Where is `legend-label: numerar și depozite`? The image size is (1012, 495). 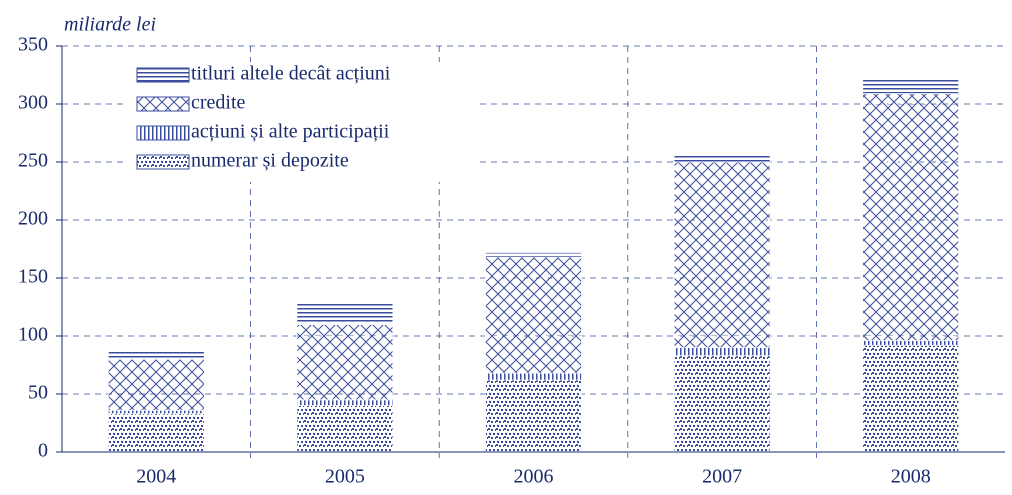
legend-label: numerar și depozite is located at coordinates (270, 161).